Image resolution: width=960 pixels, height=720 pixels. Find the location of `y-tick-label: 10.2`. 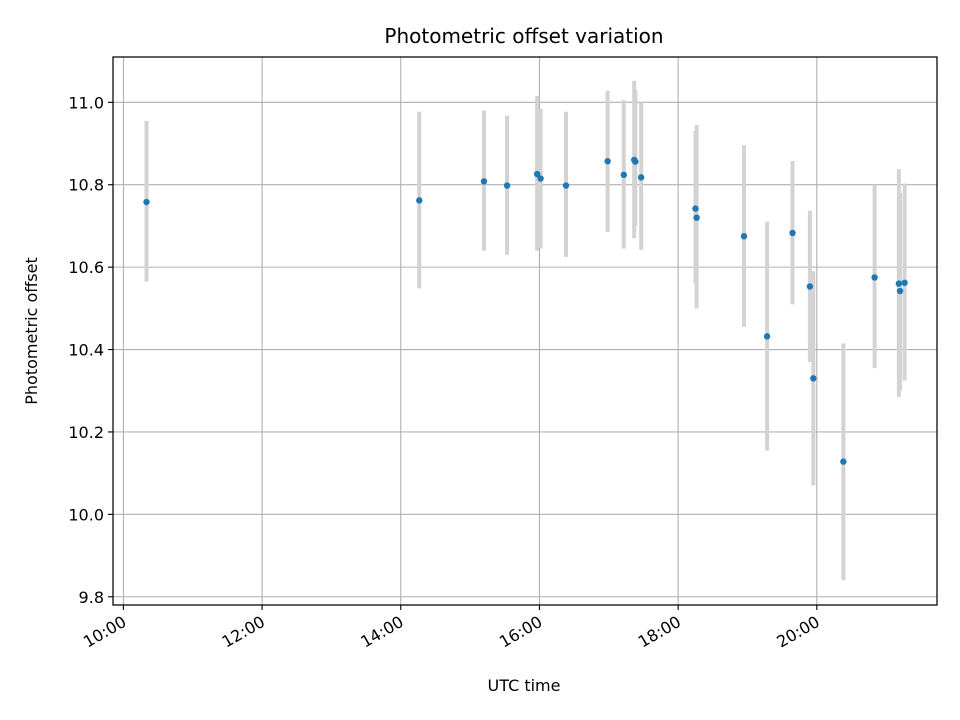

y-tick-label: 10.2 is located at coordinates (86, 432).